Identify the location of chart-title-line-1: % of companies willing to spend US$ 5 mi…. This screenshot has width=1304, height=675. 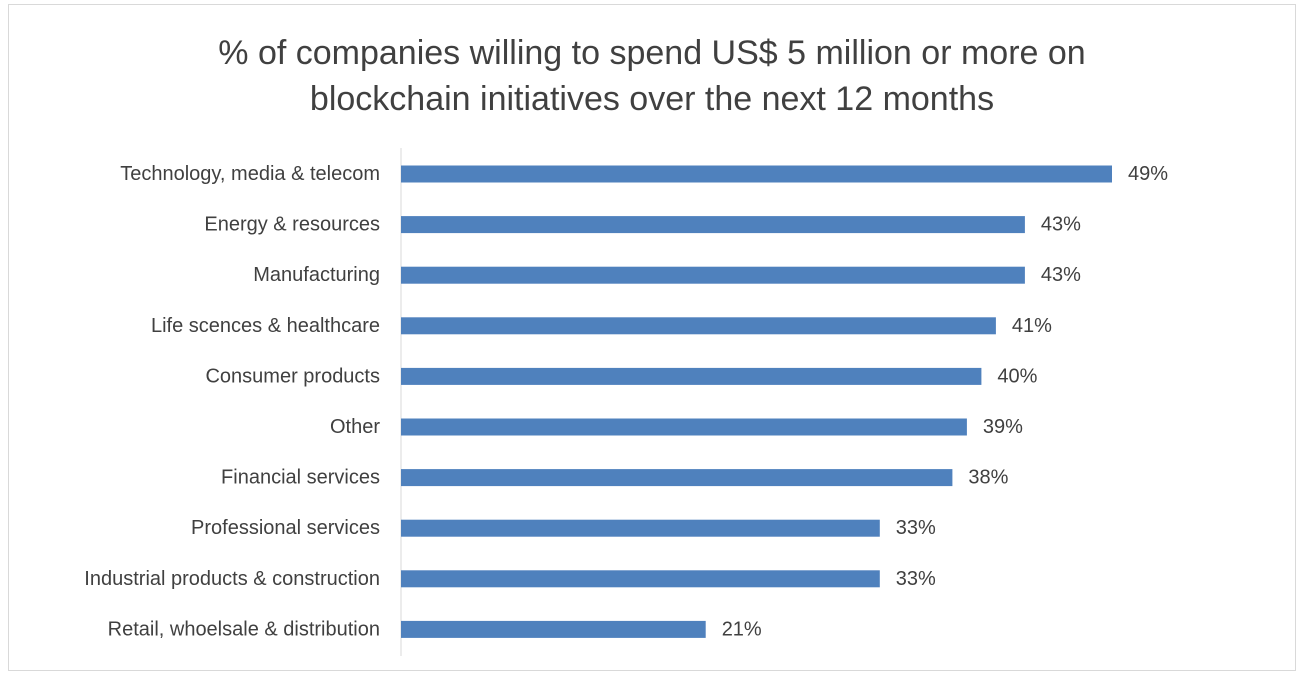
(652, 53).